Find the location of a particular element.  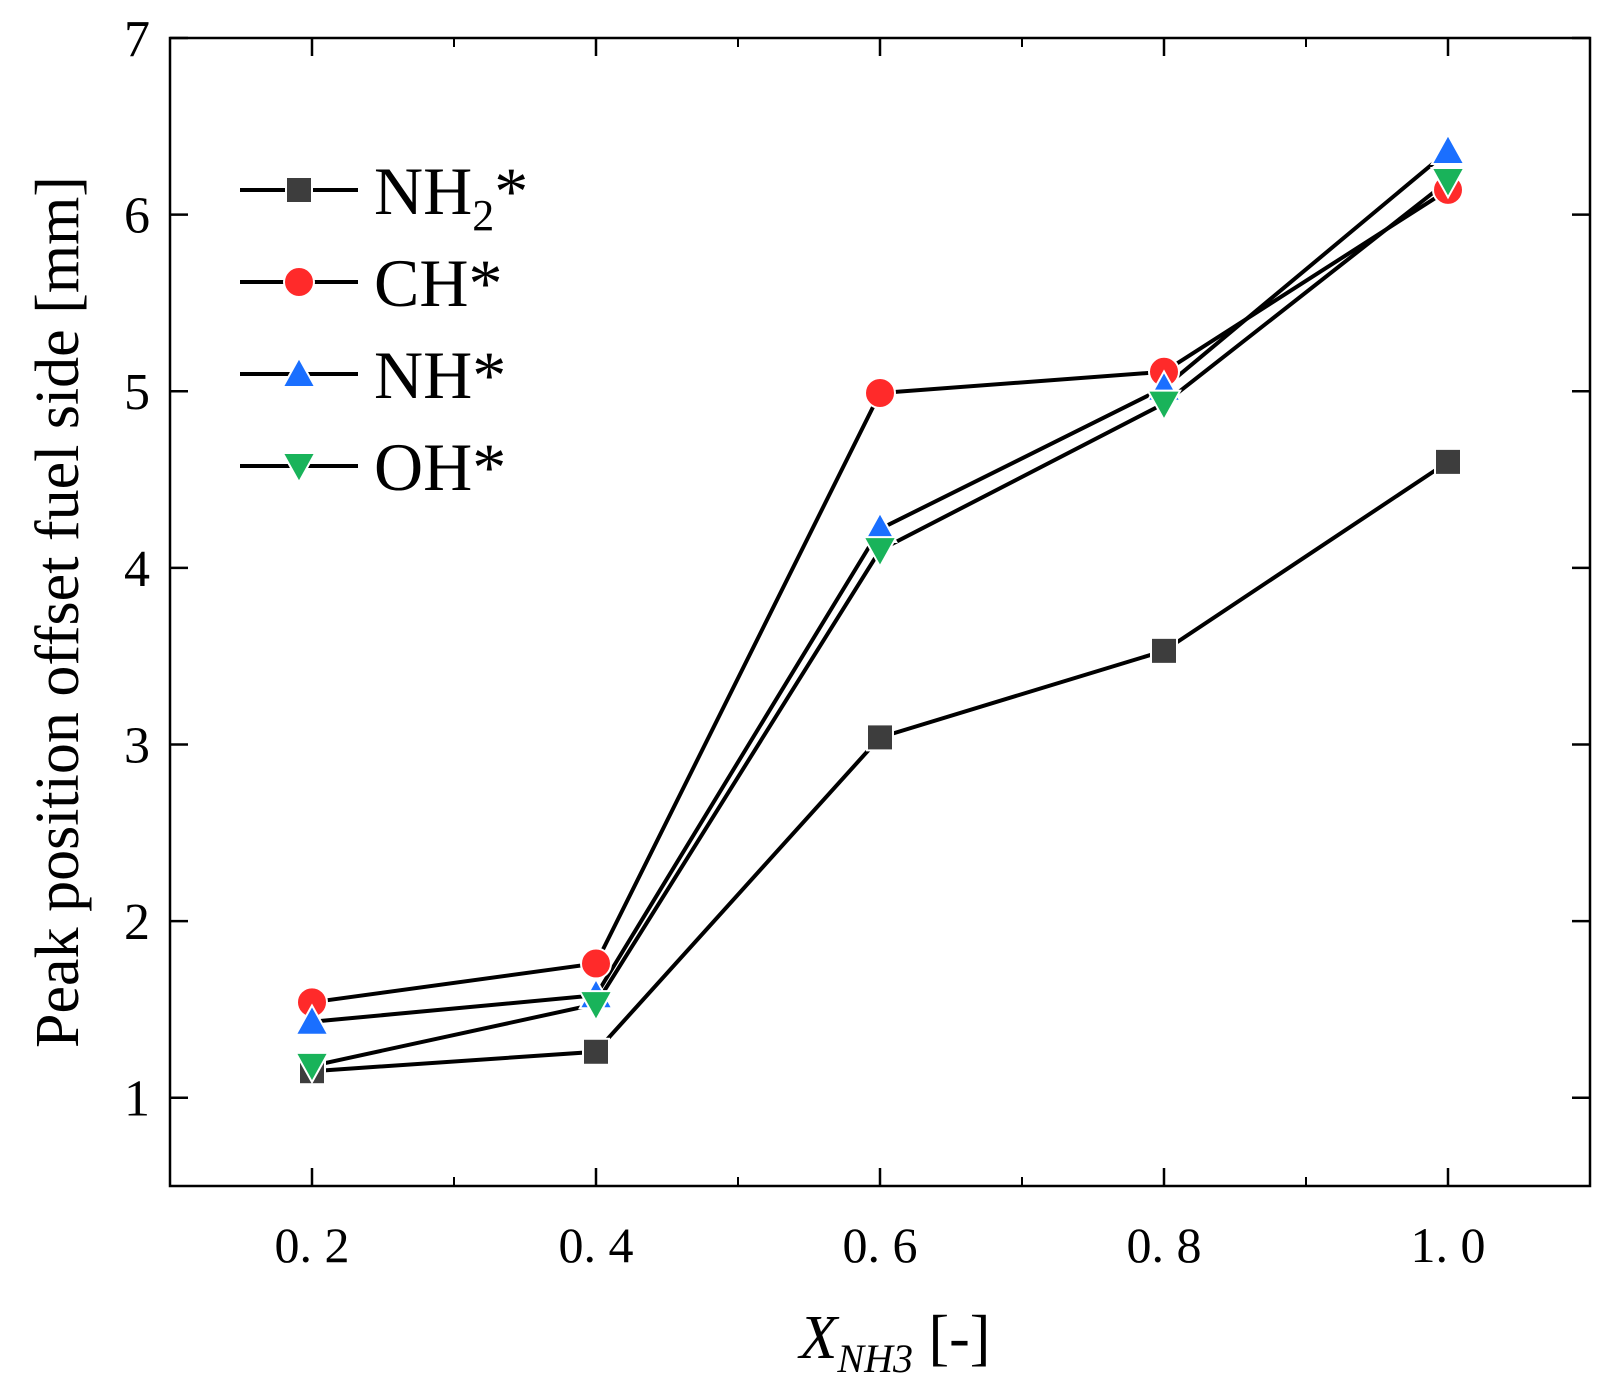

x-tick-label: 0. 2 is located at coordinates (312, 1245).